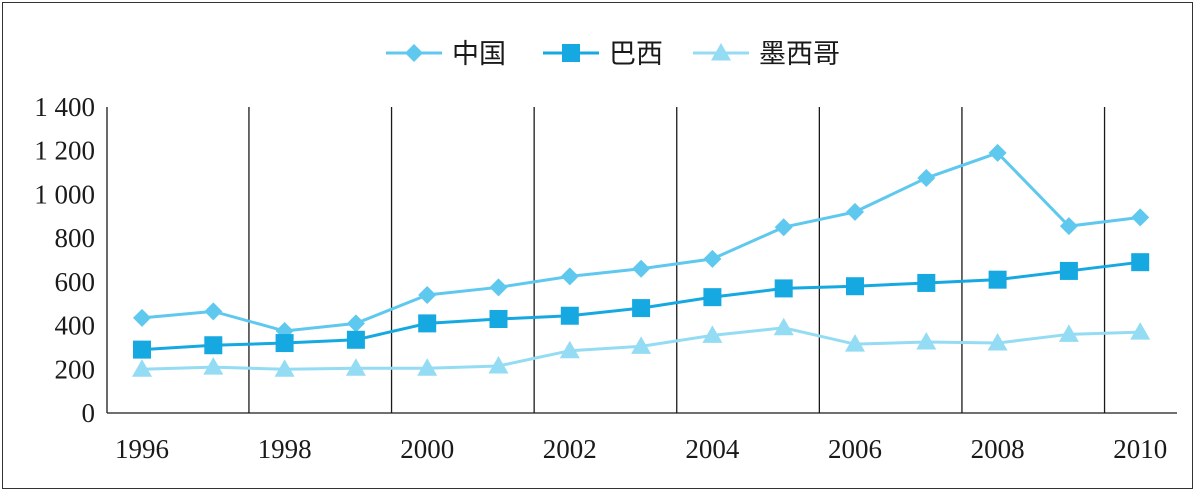  What do you see at coordinates (75, 282) in the screenshot?
I see `y-tick-label: 600` at bounding box center [75, 282].